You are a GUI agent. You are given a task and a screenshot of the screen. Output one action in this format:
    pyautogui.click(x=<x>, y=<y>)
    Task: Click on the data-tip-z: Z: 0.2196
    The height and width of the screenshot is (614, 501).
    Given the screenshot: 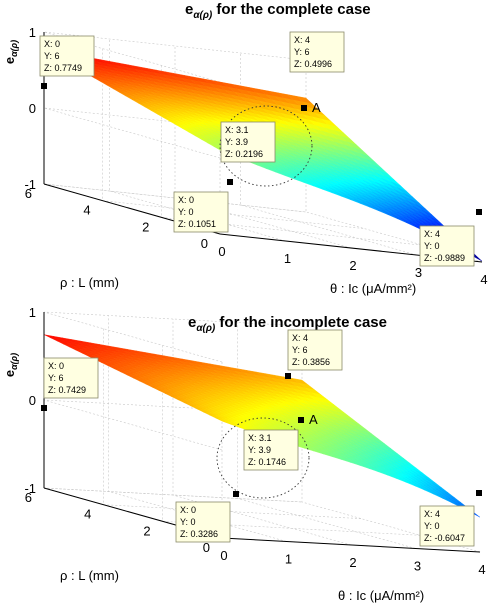 What is the action you would take?
    pyautogui.click(x=244, y=154)
    